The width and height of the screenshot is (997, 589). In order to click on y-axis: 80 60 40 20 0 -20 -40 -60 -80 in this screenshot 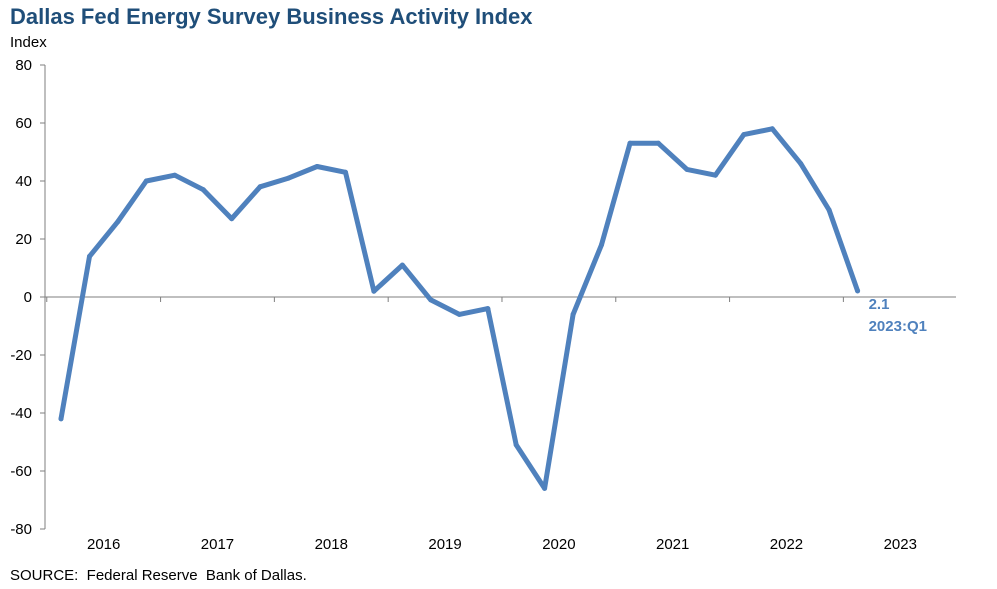, I will do `click(28, 297)`.